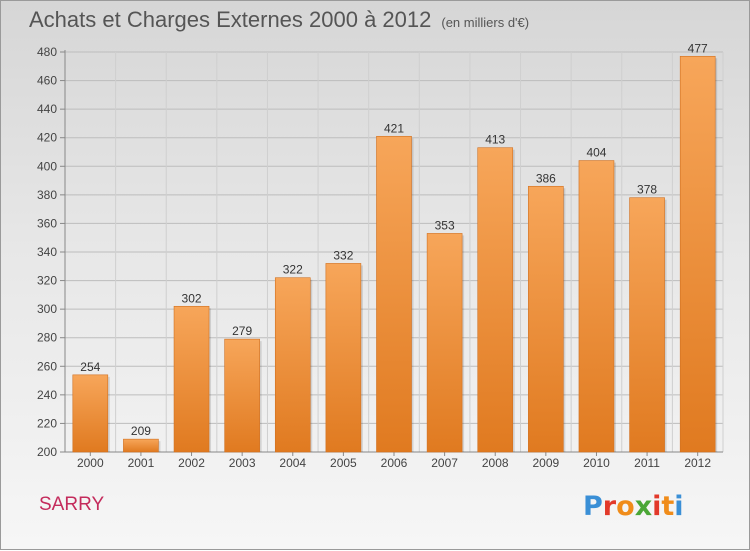  Describe the element at coordinates (647, 190) in the screenshot. I see `bar-value-label: 378` at that location.